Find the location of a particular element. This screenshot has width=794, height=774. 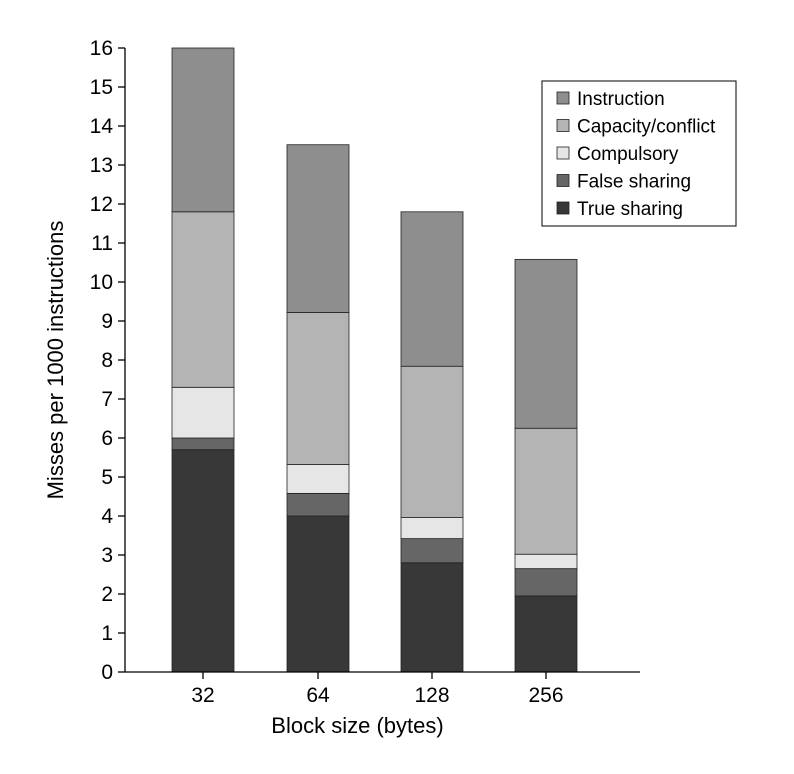

y-tick-label: 12 is located at coordinates (101, 204).